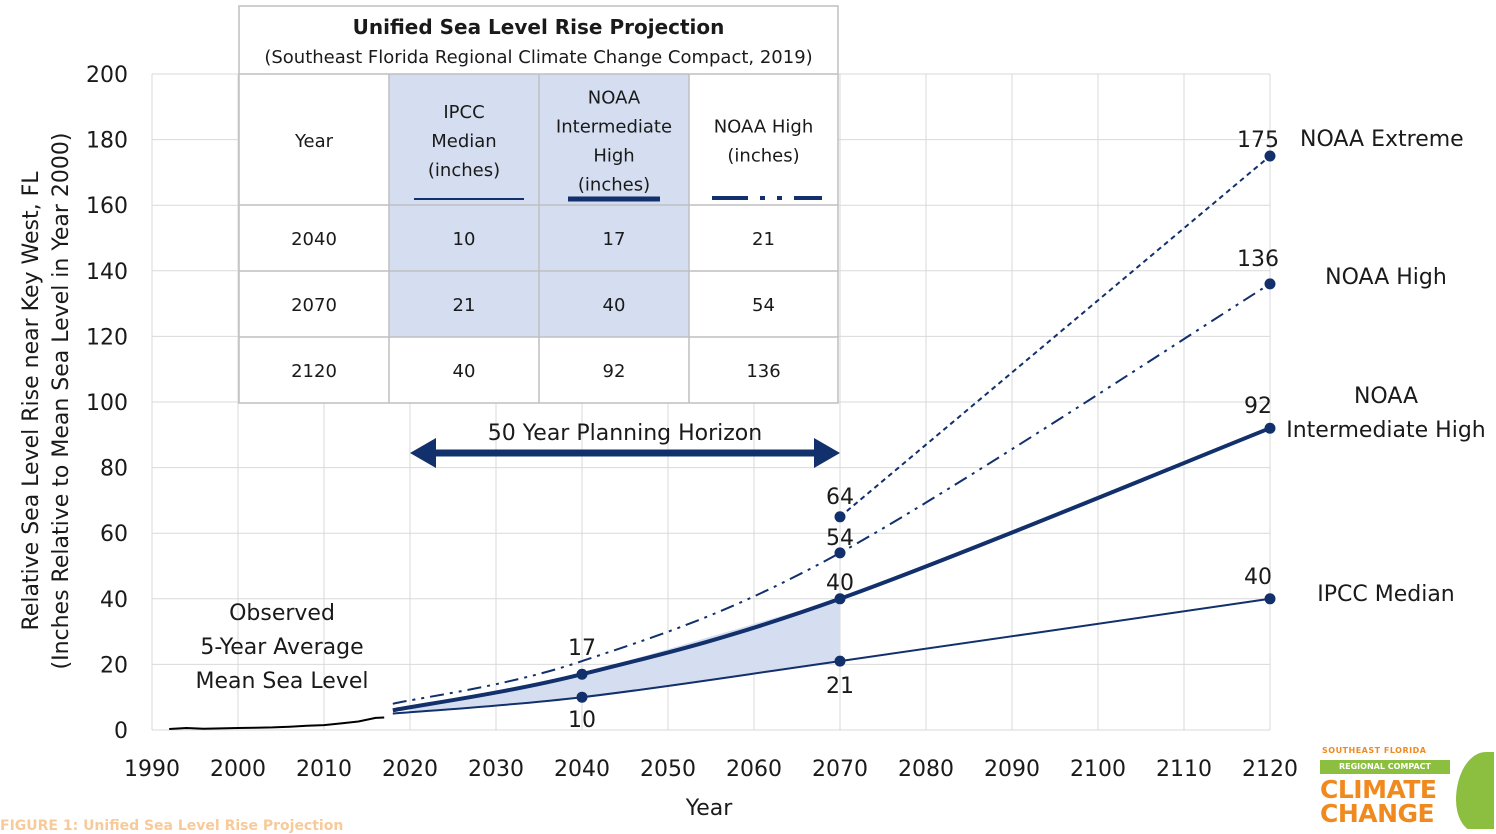 The width and height of the screenshot is (1496, 834). Describe the element at coordinates (614, 127) in the screenshot. I see `table-header-cell: Intermediate` at that location.